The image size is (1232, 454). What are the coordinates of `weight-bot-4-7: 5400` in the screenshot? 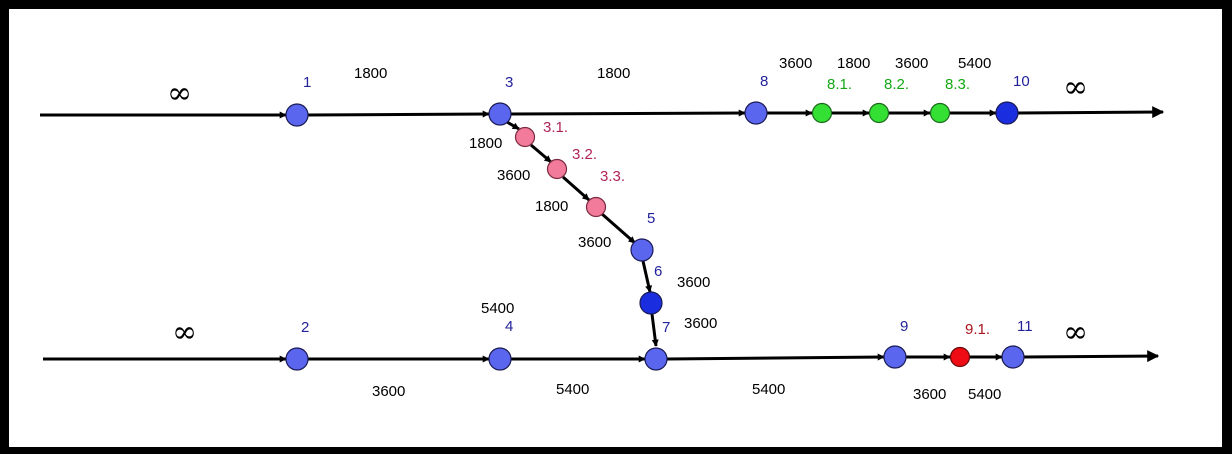 It's located at (572, 389).